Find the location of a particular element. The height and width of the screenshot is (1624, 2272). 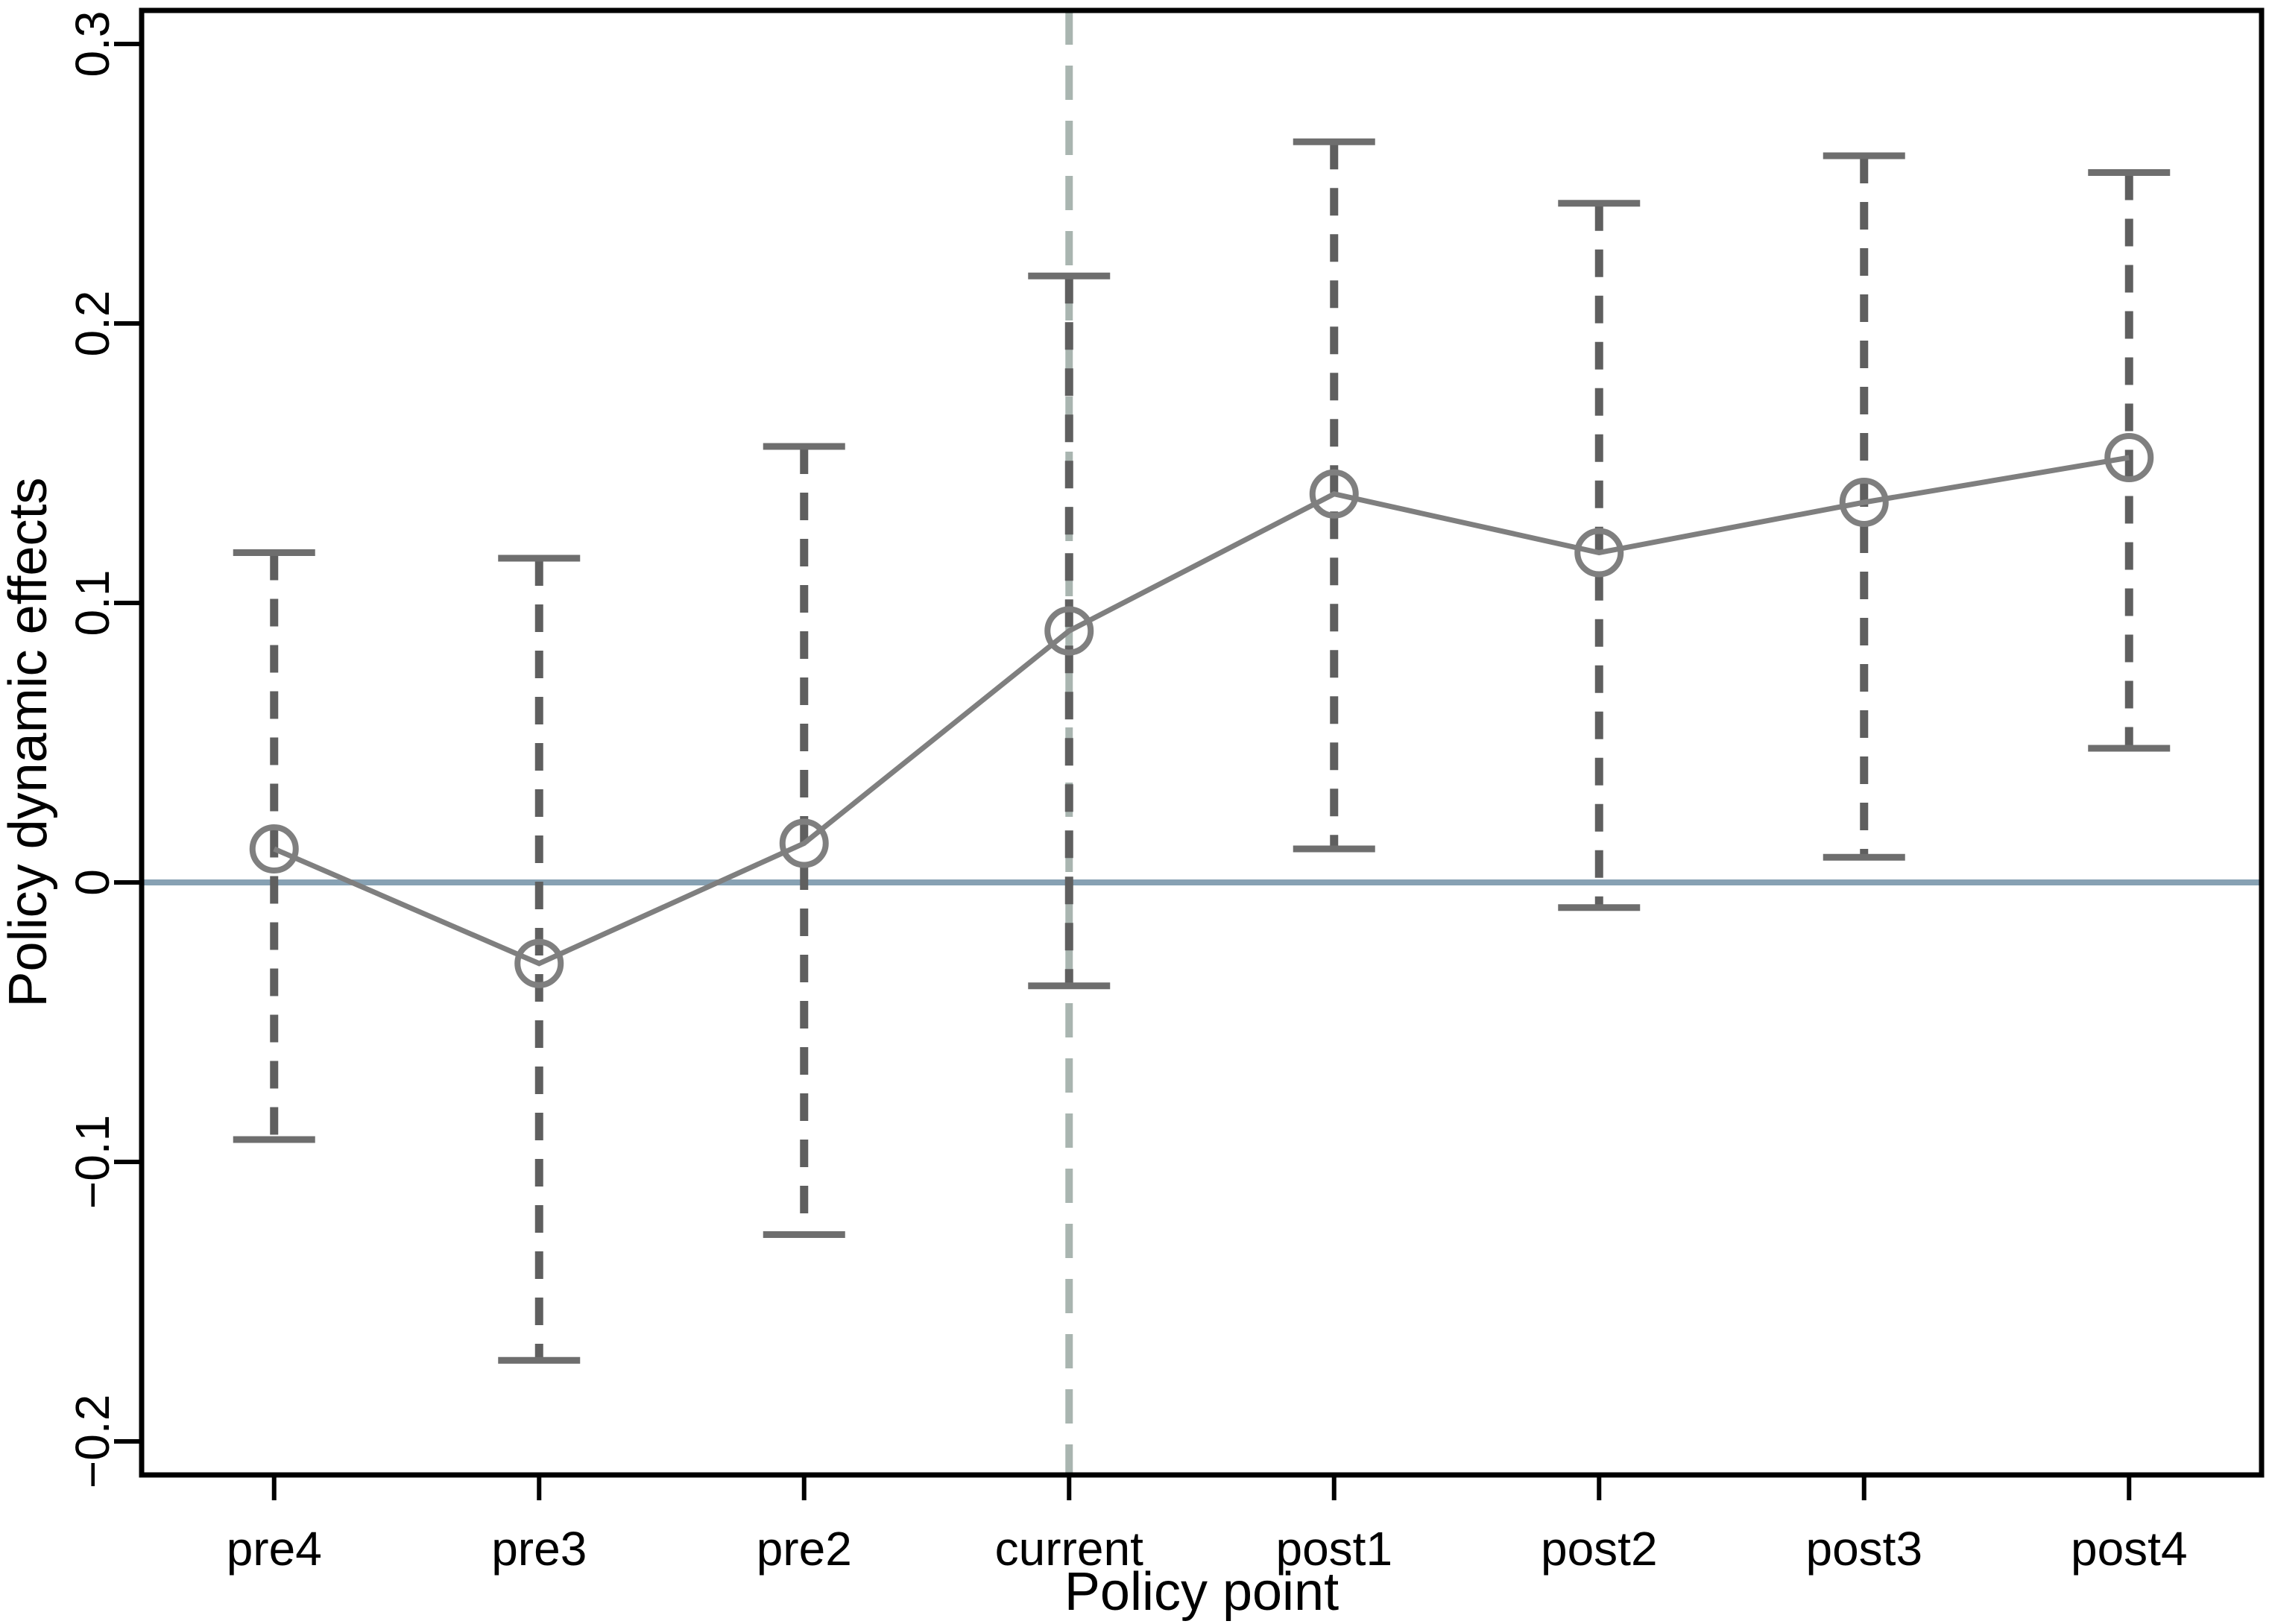

x-tick-label-post1: post1 is located at coordinates (1334, 1549).